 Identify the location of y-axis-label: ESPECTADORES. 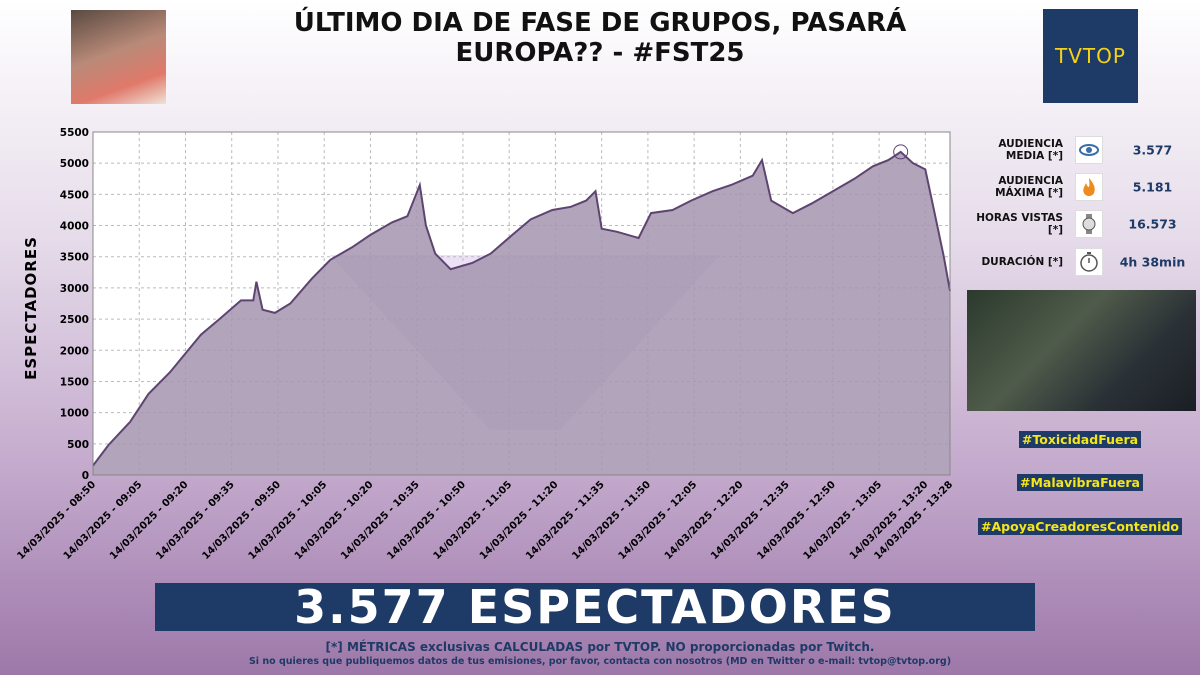
(31, 308).